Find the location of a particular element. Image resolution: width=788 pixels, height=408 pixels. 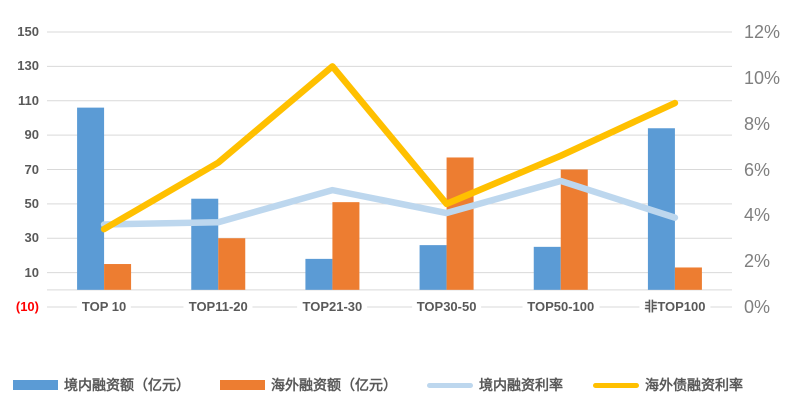

right-axis-label-6%: 6% is located at coordinates (757, 169).